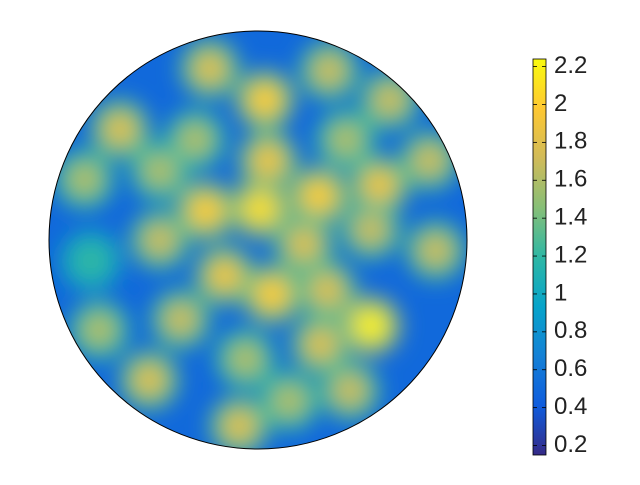  What do you see at coordinates (560, 103) in the screenshot?
I see `colorbar-tick-label: 2` at bounding box center [560, 103].